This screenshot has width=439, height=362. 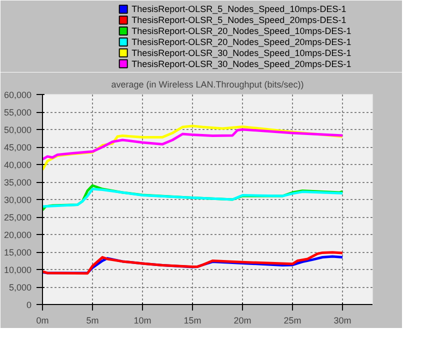 What do you see at coordinates (18, 183) in the screenshot?
I see `y-tick-label: 35,000` at bounding box center [18, 183].